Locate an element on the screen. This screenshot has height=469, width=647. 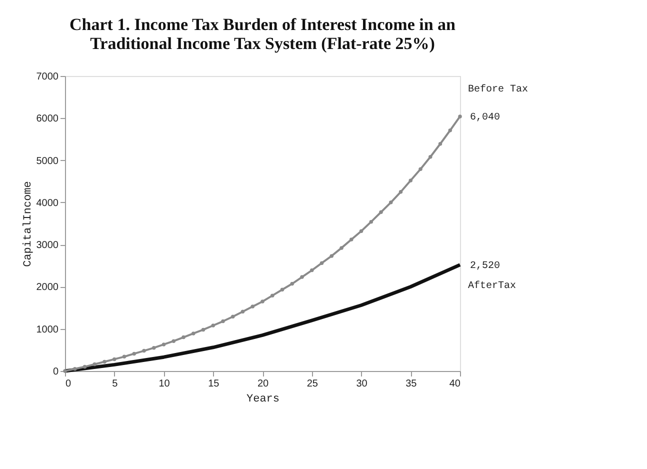
x-tick-label: 25 is located at coordinates (312, 384).